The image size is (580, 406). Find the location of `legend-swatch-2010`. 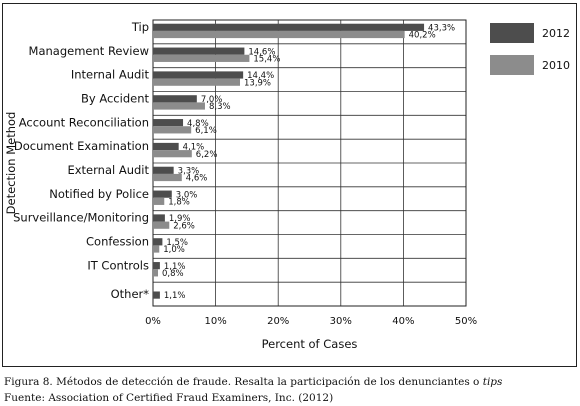

legend-swatch-2010 is located at coordinates (512, 65).